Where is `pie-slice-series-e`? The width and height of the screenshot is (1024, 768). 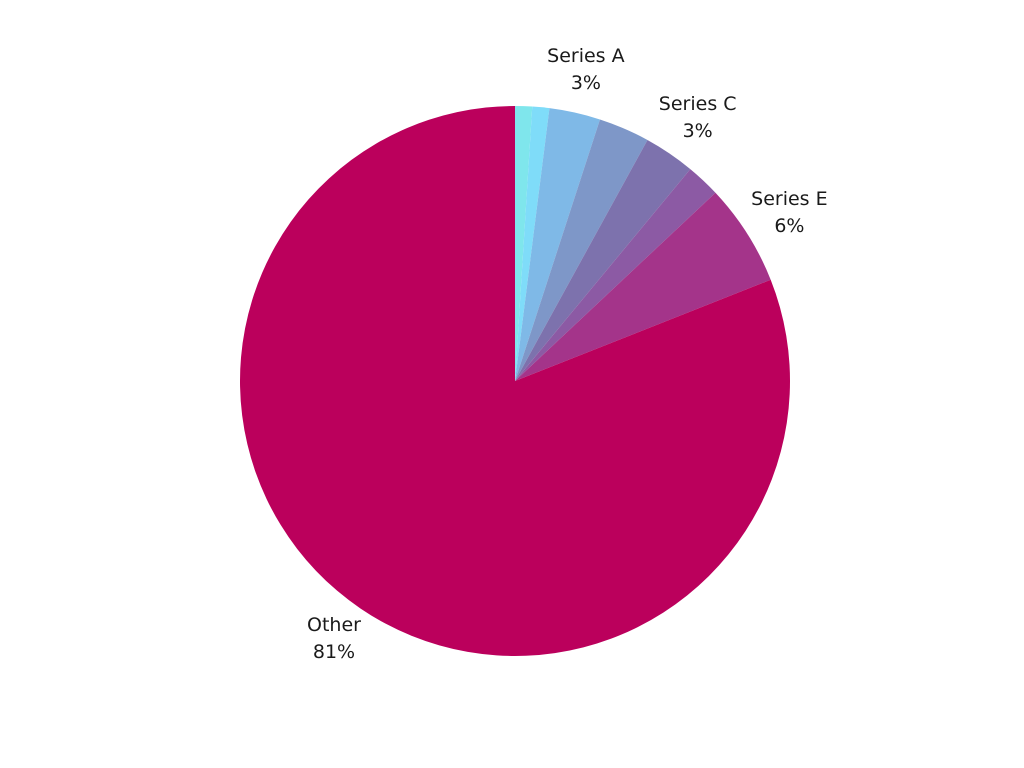 pie-slice-series-e is located at coordinates (643, 286).